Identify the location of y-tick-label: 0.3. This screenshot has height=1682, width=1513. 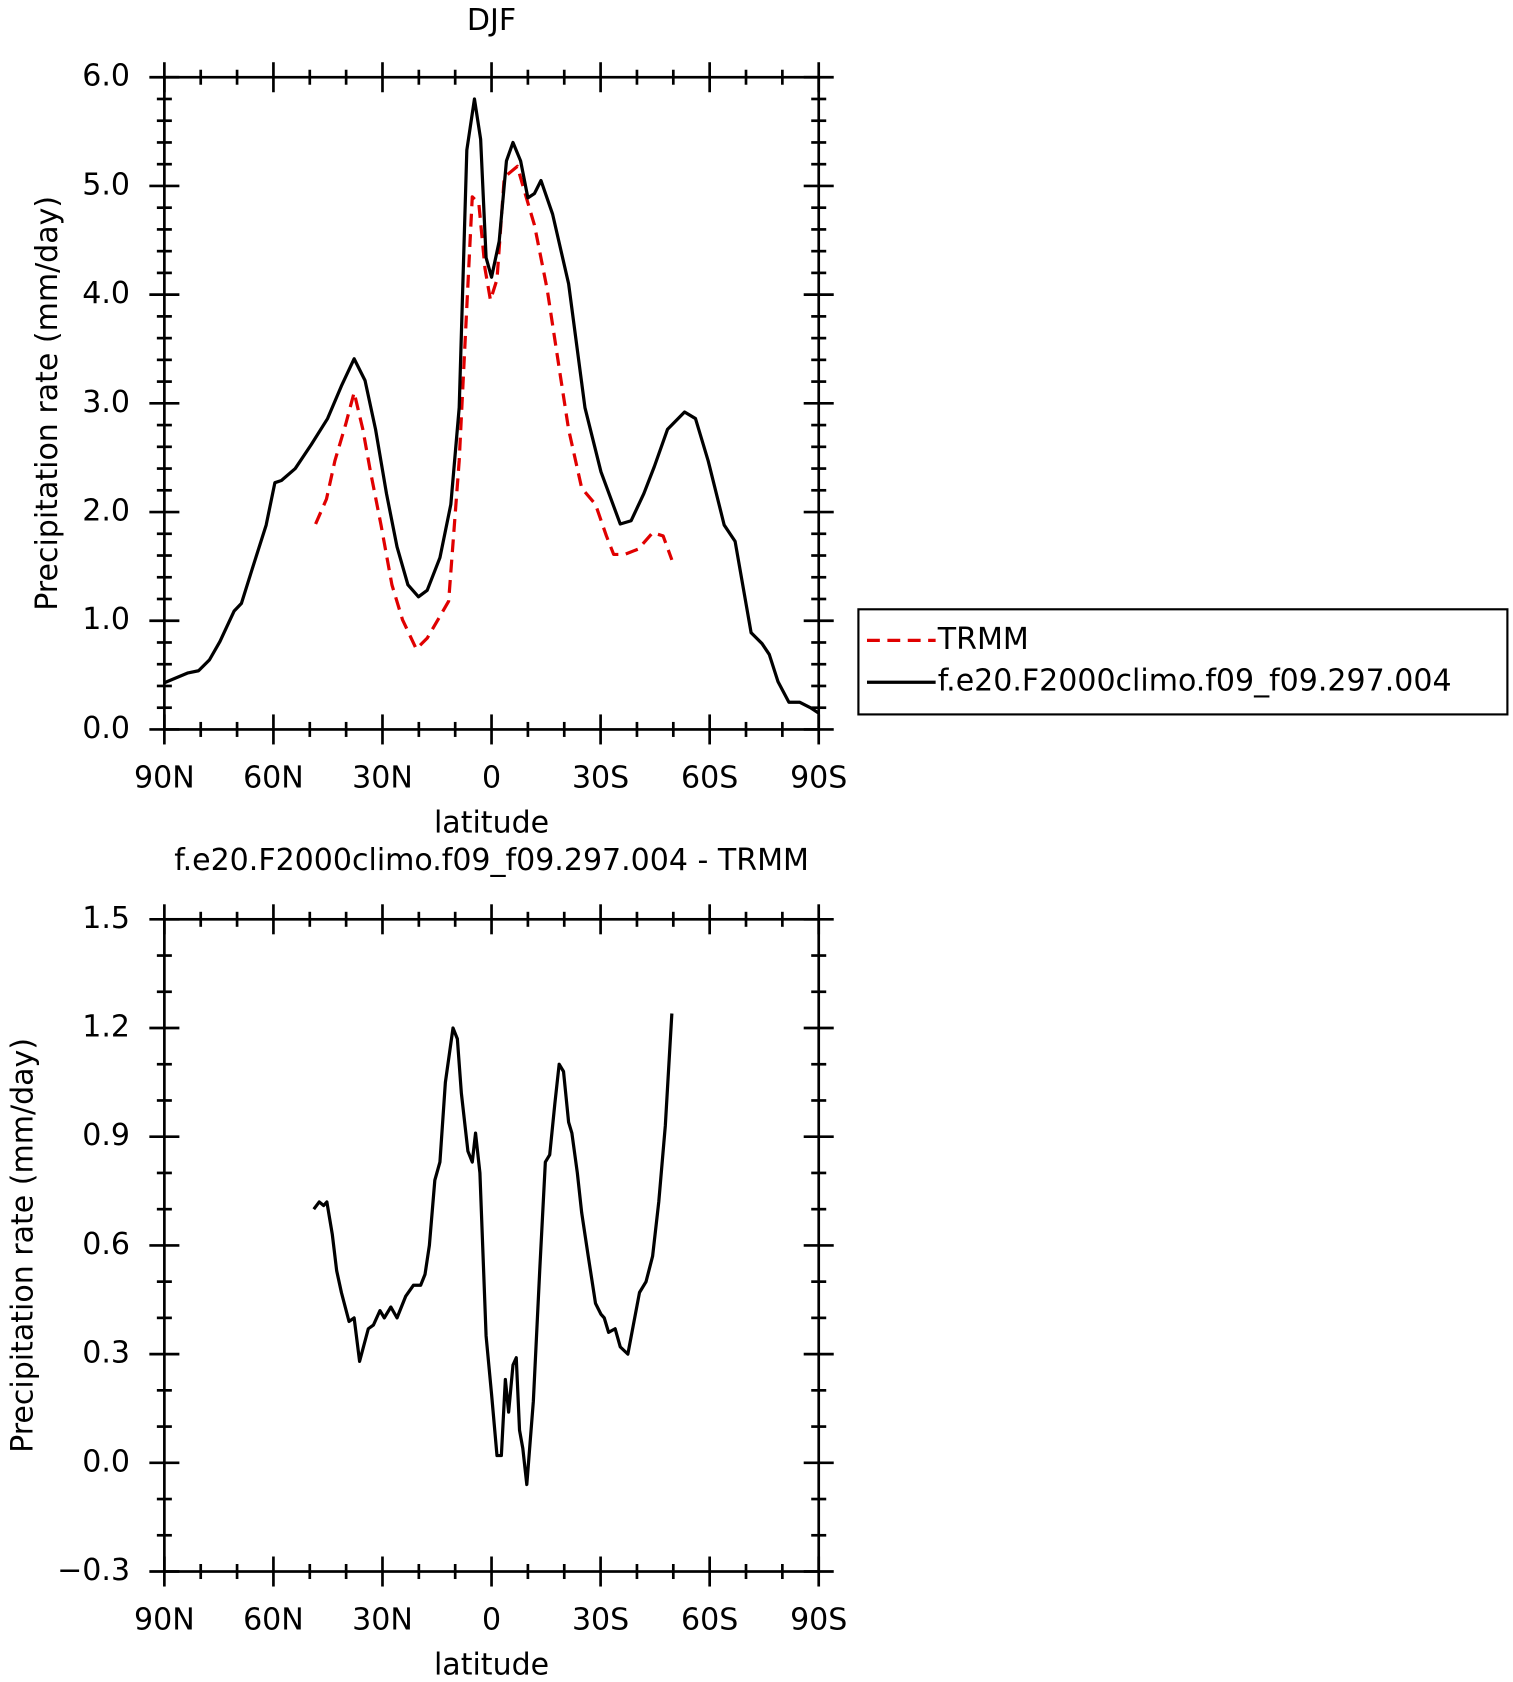
(106, 1353).